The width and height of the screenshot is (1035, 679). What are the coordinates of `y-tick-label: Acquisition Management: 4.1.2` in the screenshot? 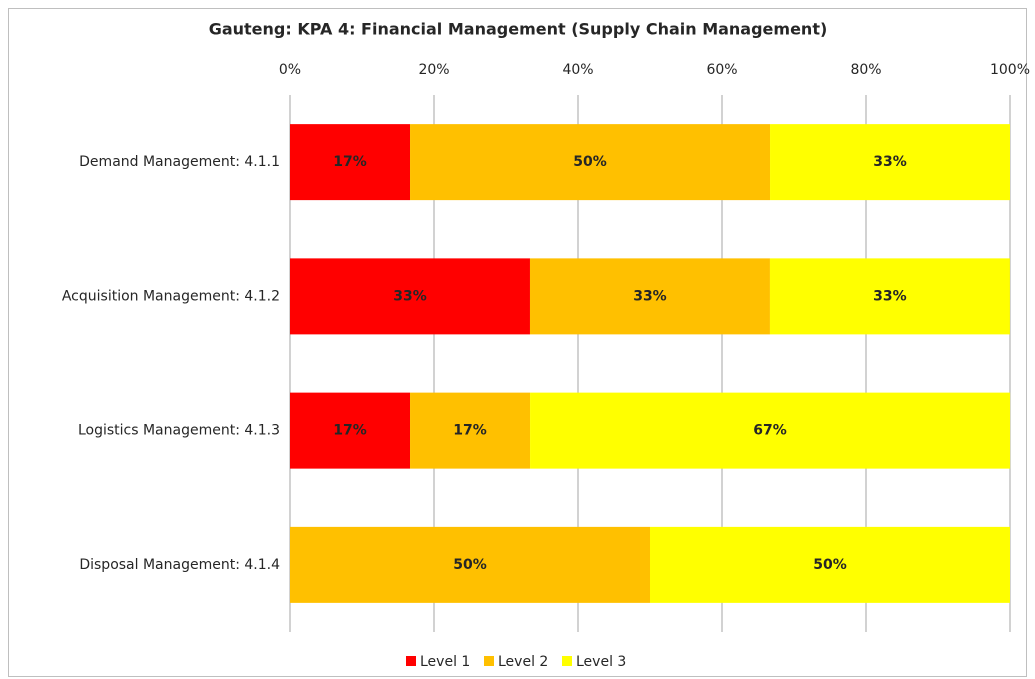 It's located at (171, 296).